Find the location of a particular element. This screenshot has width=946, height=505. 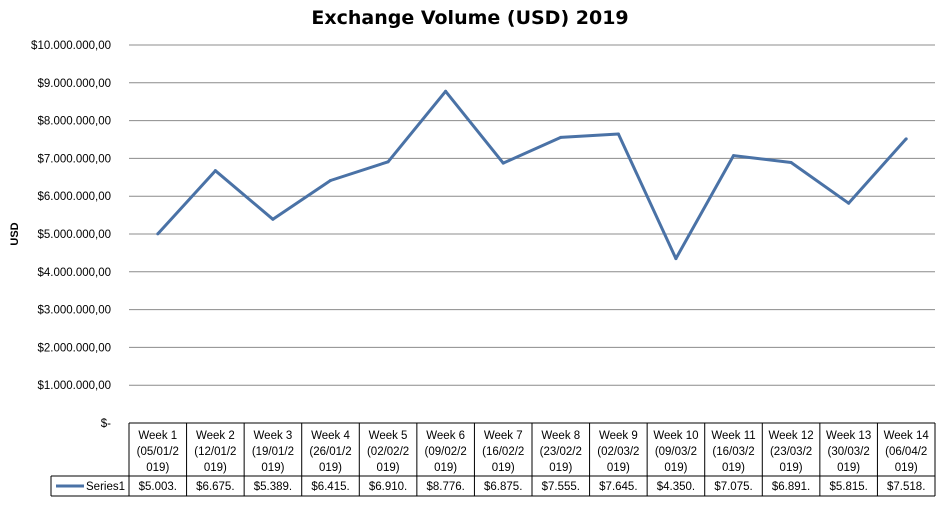

data-table-value: $7.518. is located at coordinates (906, 487).